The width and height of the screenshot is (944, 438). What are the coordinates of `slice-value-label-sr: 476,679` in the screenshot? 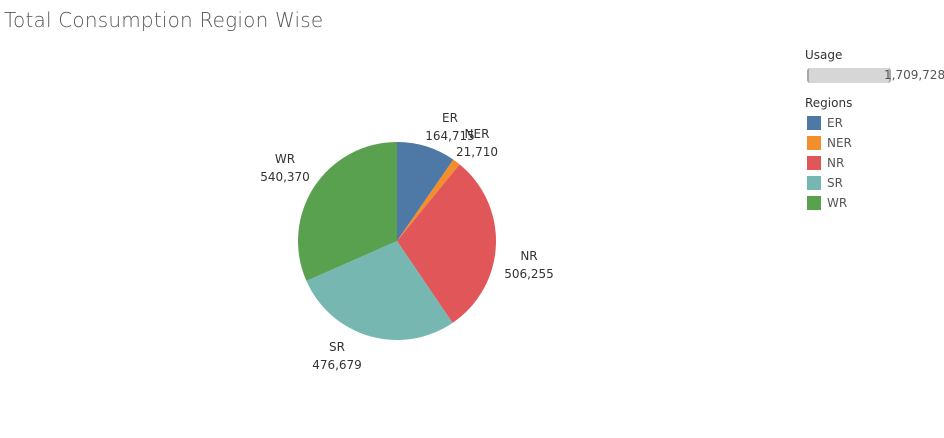 It's located at (337, 365).